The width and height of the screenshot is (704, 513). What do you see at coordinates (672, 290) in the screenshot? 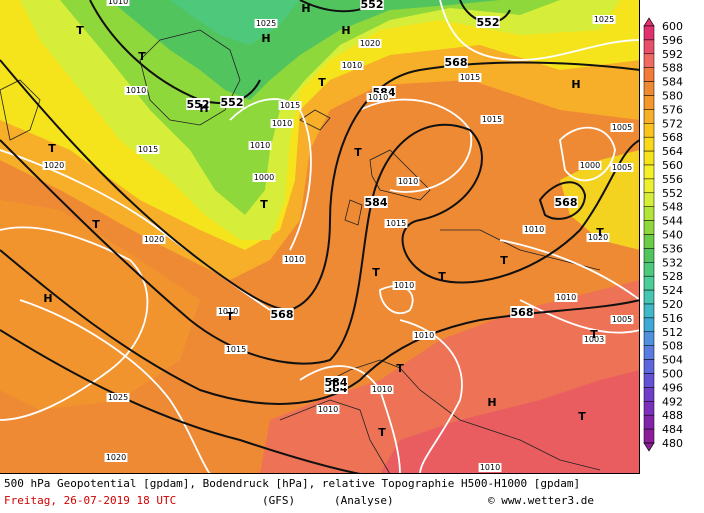
I see `legend-value: 524` at bounding box center [672, 290].